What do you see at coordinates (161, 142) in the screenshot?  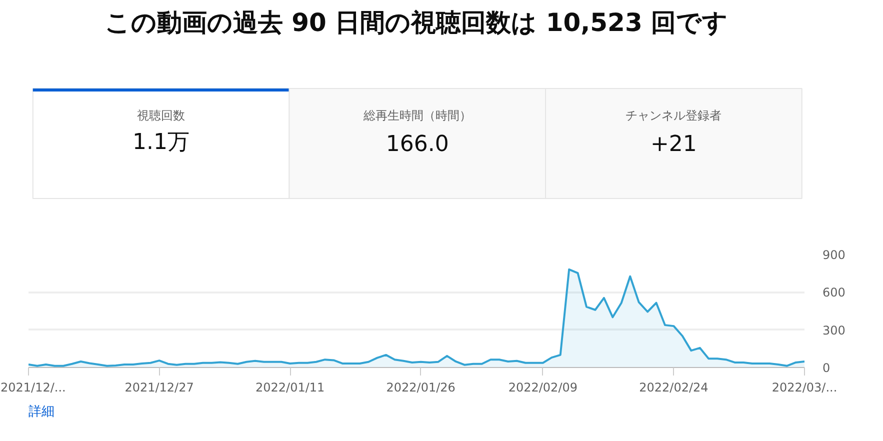 I see `text: 1.1万` at bounding box center [161, 142].